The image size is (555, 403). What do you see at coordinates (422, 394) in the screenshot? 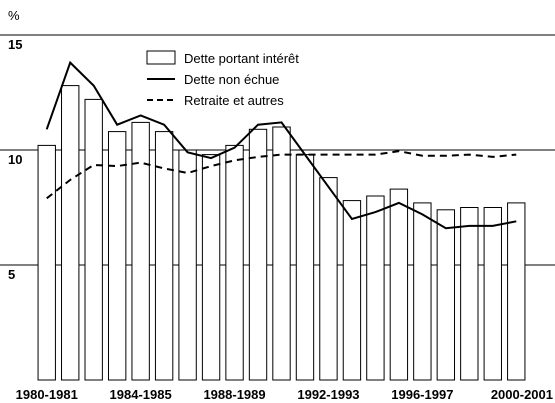
I see `x-tick-label: 1996-1997` at bounding box center [422, 394].